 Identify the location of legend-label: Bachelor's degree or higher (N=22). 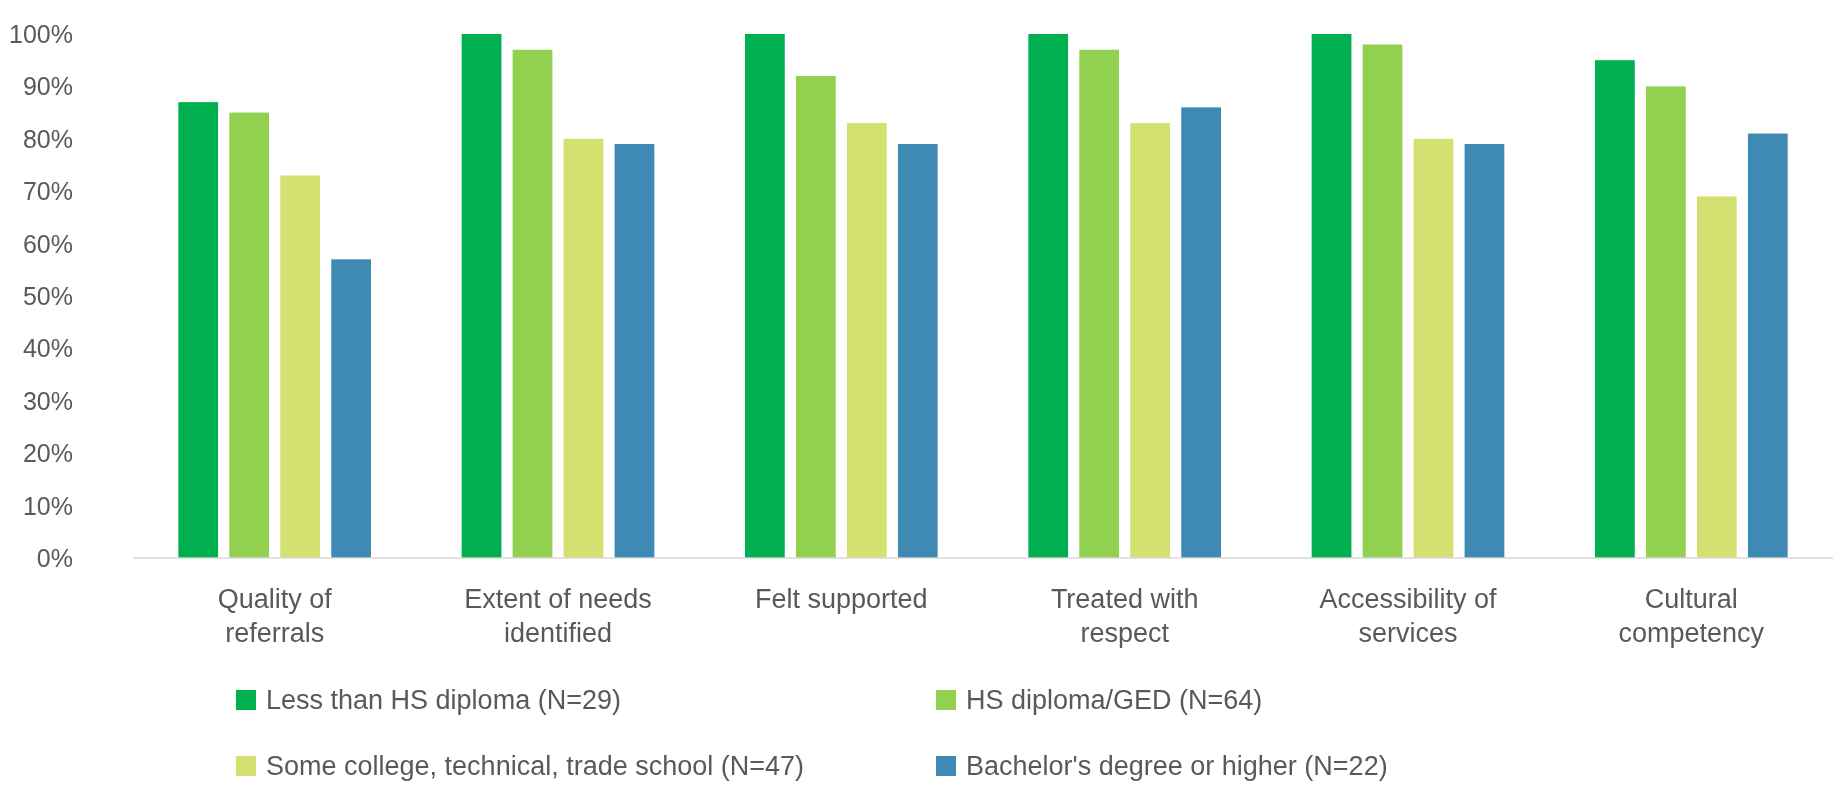
(1177, 766).